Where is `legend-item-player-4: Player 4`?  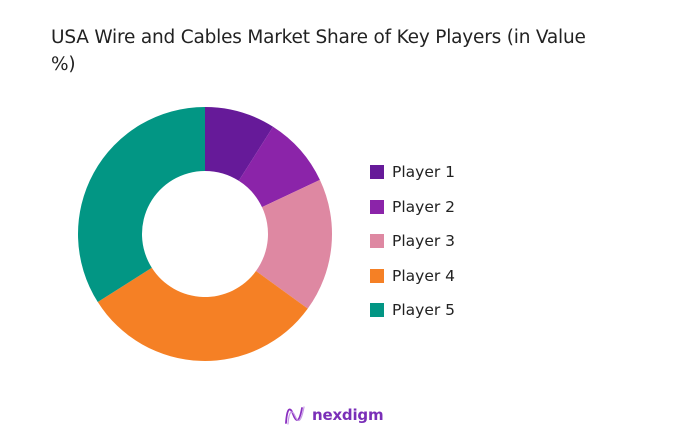 legend-item-player-4: Player 4 is located at coordinates (412, 276).